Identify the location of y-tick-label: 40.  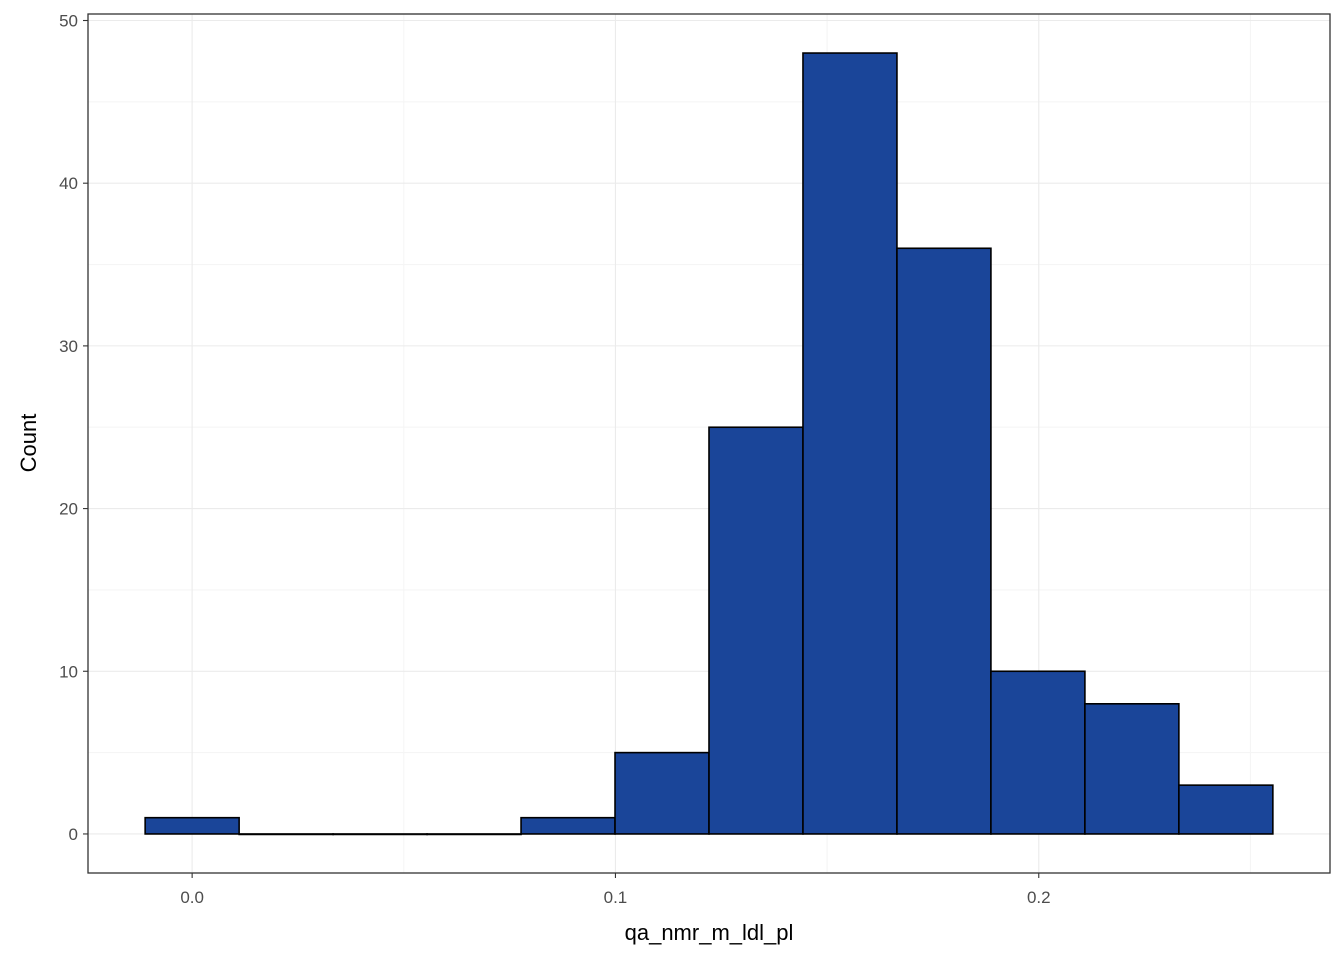
(68, 183).